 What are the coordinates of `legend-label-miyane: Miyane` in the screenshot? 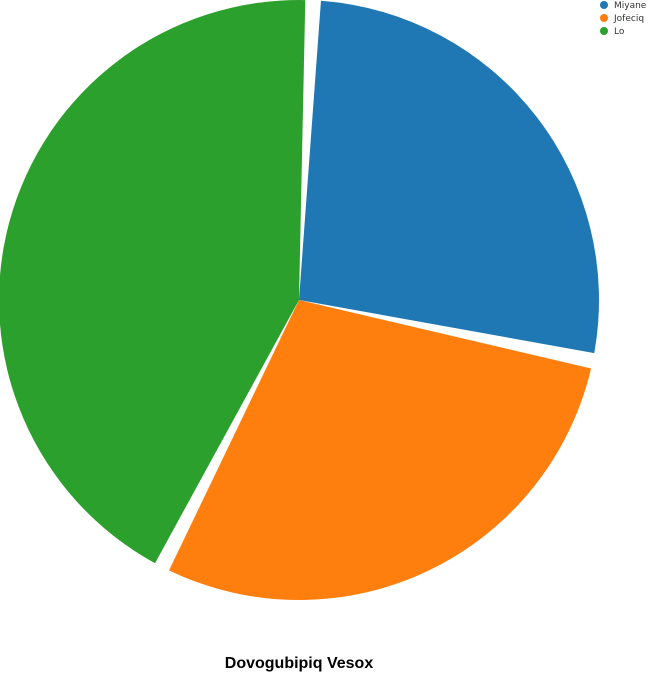 It's located at (630, 6).